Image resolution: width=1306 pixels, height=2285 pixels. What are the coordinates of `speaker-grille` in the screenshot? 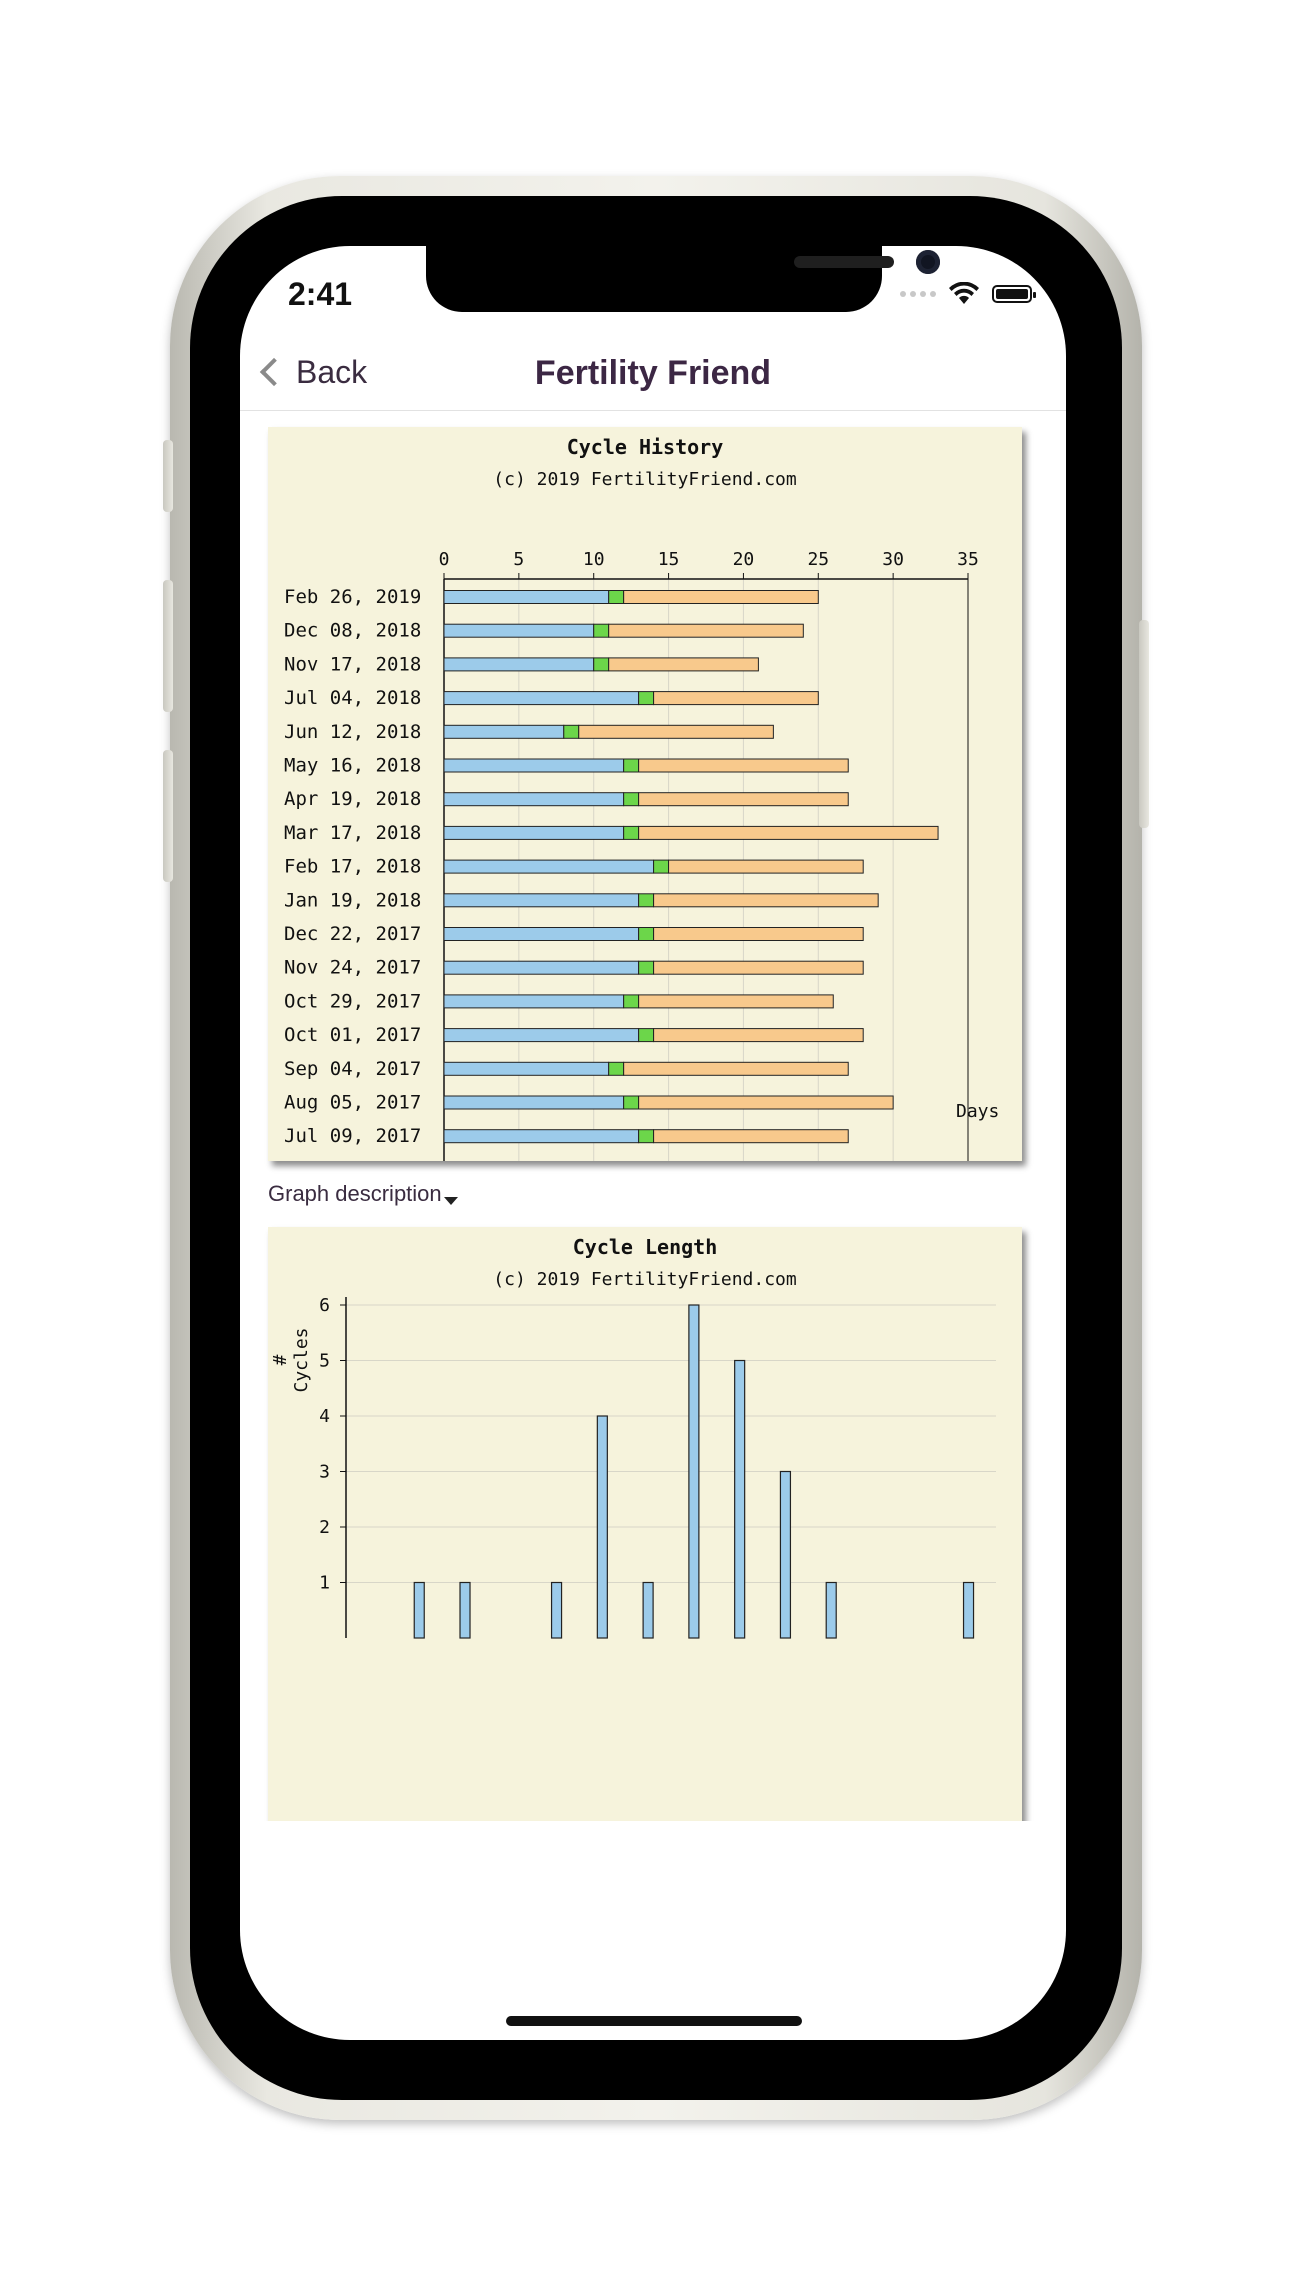 It's located at (844, 262).